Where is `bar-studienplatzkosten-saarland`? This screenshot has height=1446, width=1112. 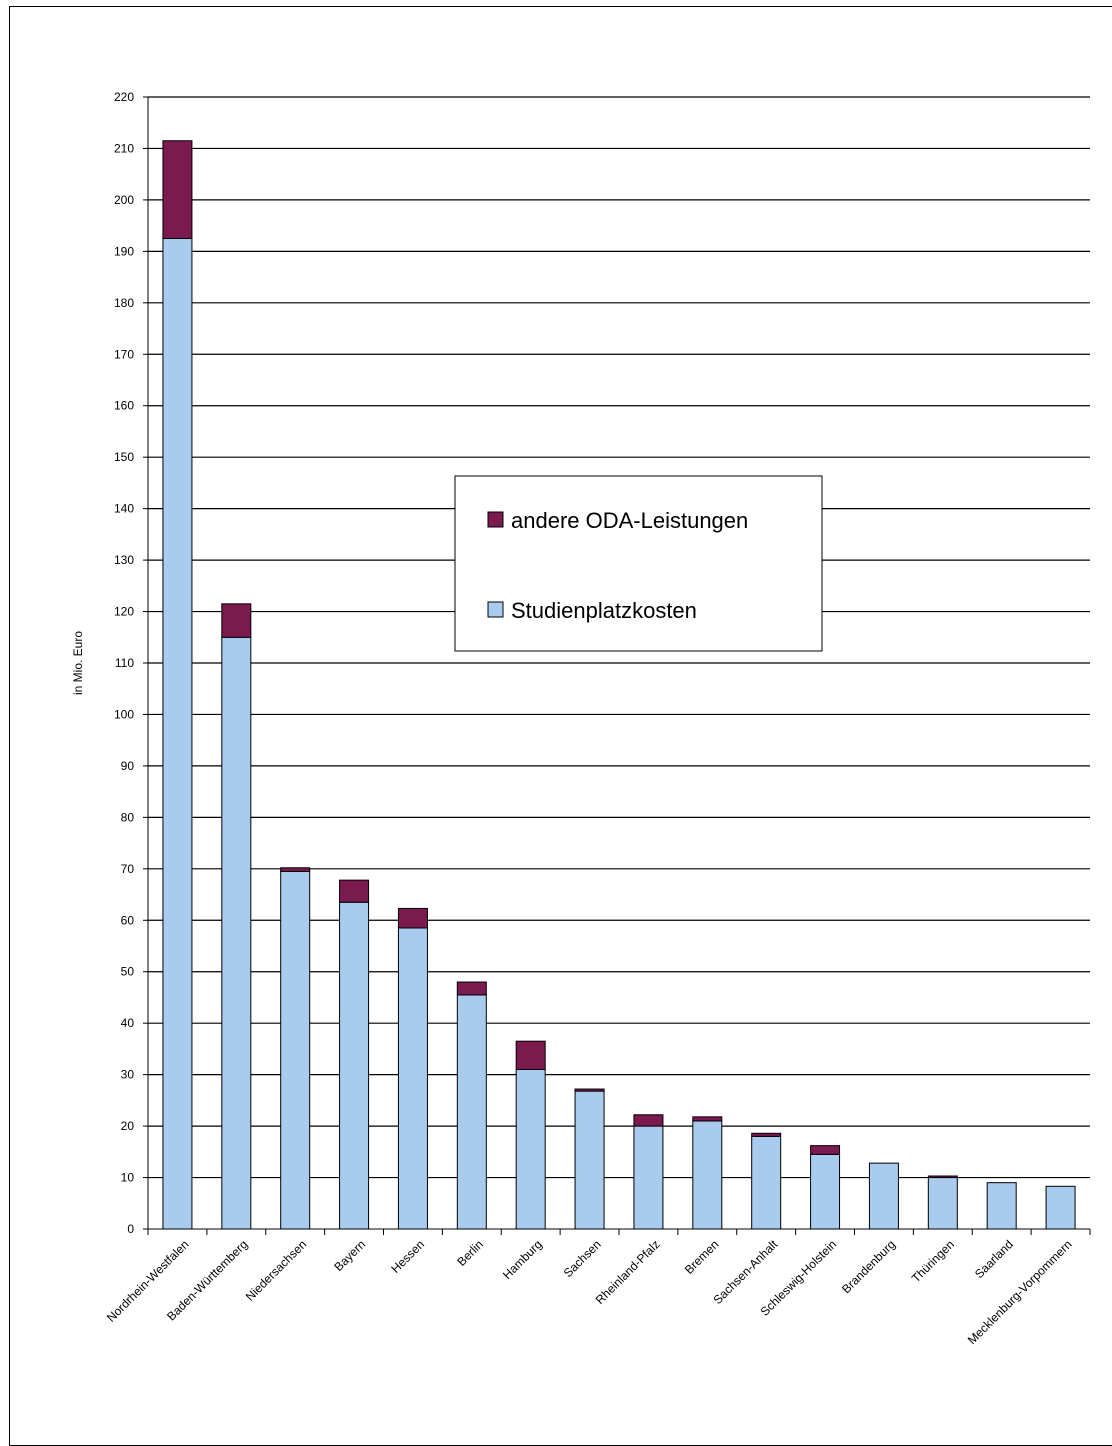
bar-studienplatzkosten-saarland is located at coordinates (1001, 1206).